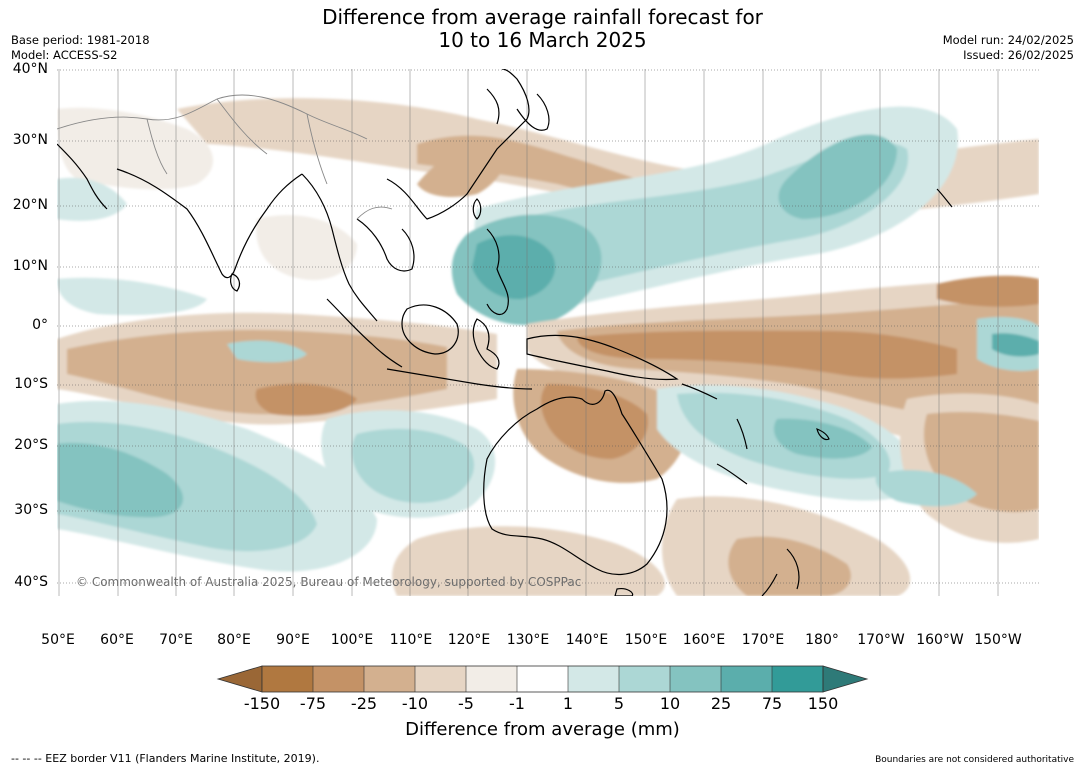  What do you see at coordinates (225, 157) in the screenshot?
I see `political-borders` at bounding box center [225, 157].